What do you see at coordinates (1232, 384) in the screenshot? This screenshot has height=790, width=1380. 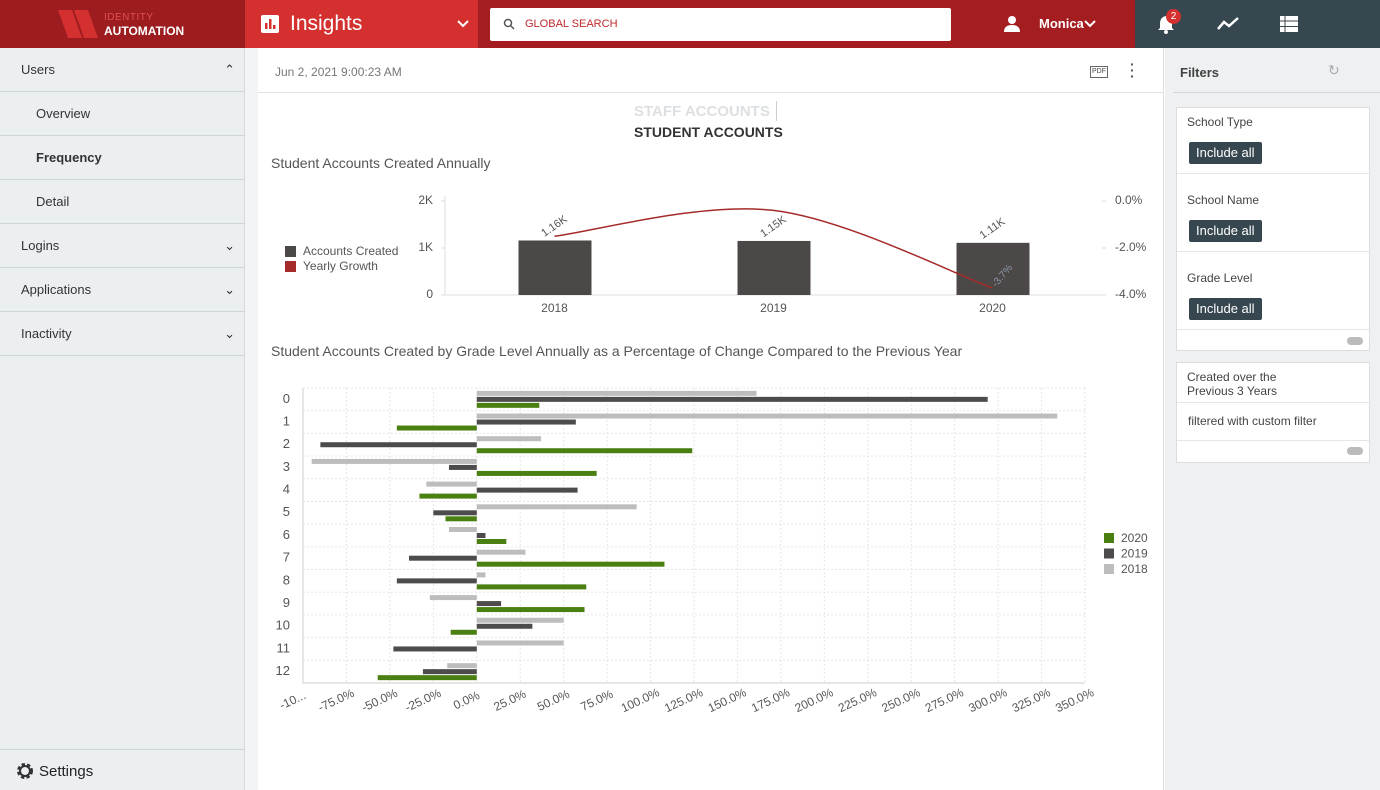 I see `filter-label: Created over the Previous 3 Years` at bounding box center [1232, 384].